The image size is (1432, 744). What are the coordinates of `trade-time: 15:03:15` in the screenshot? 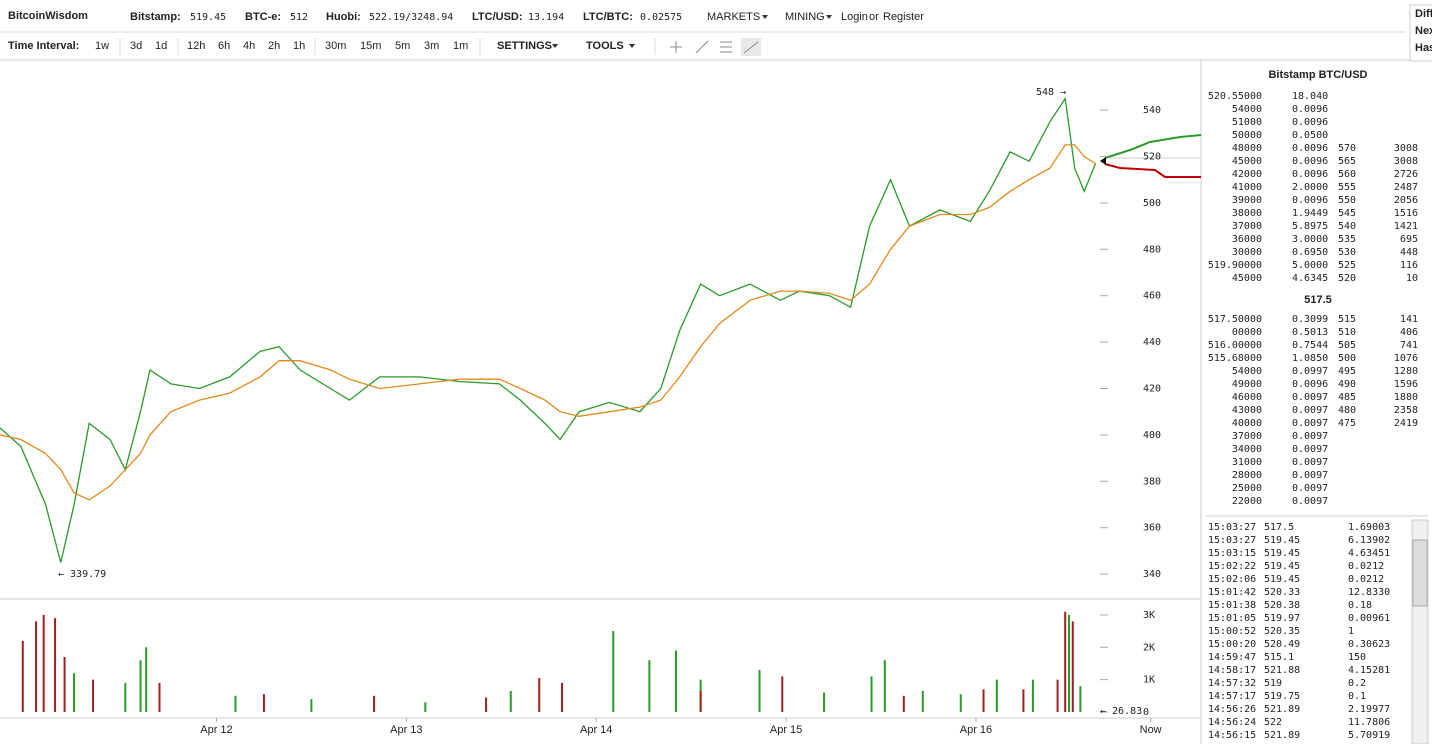 It's located at (1232, 553).